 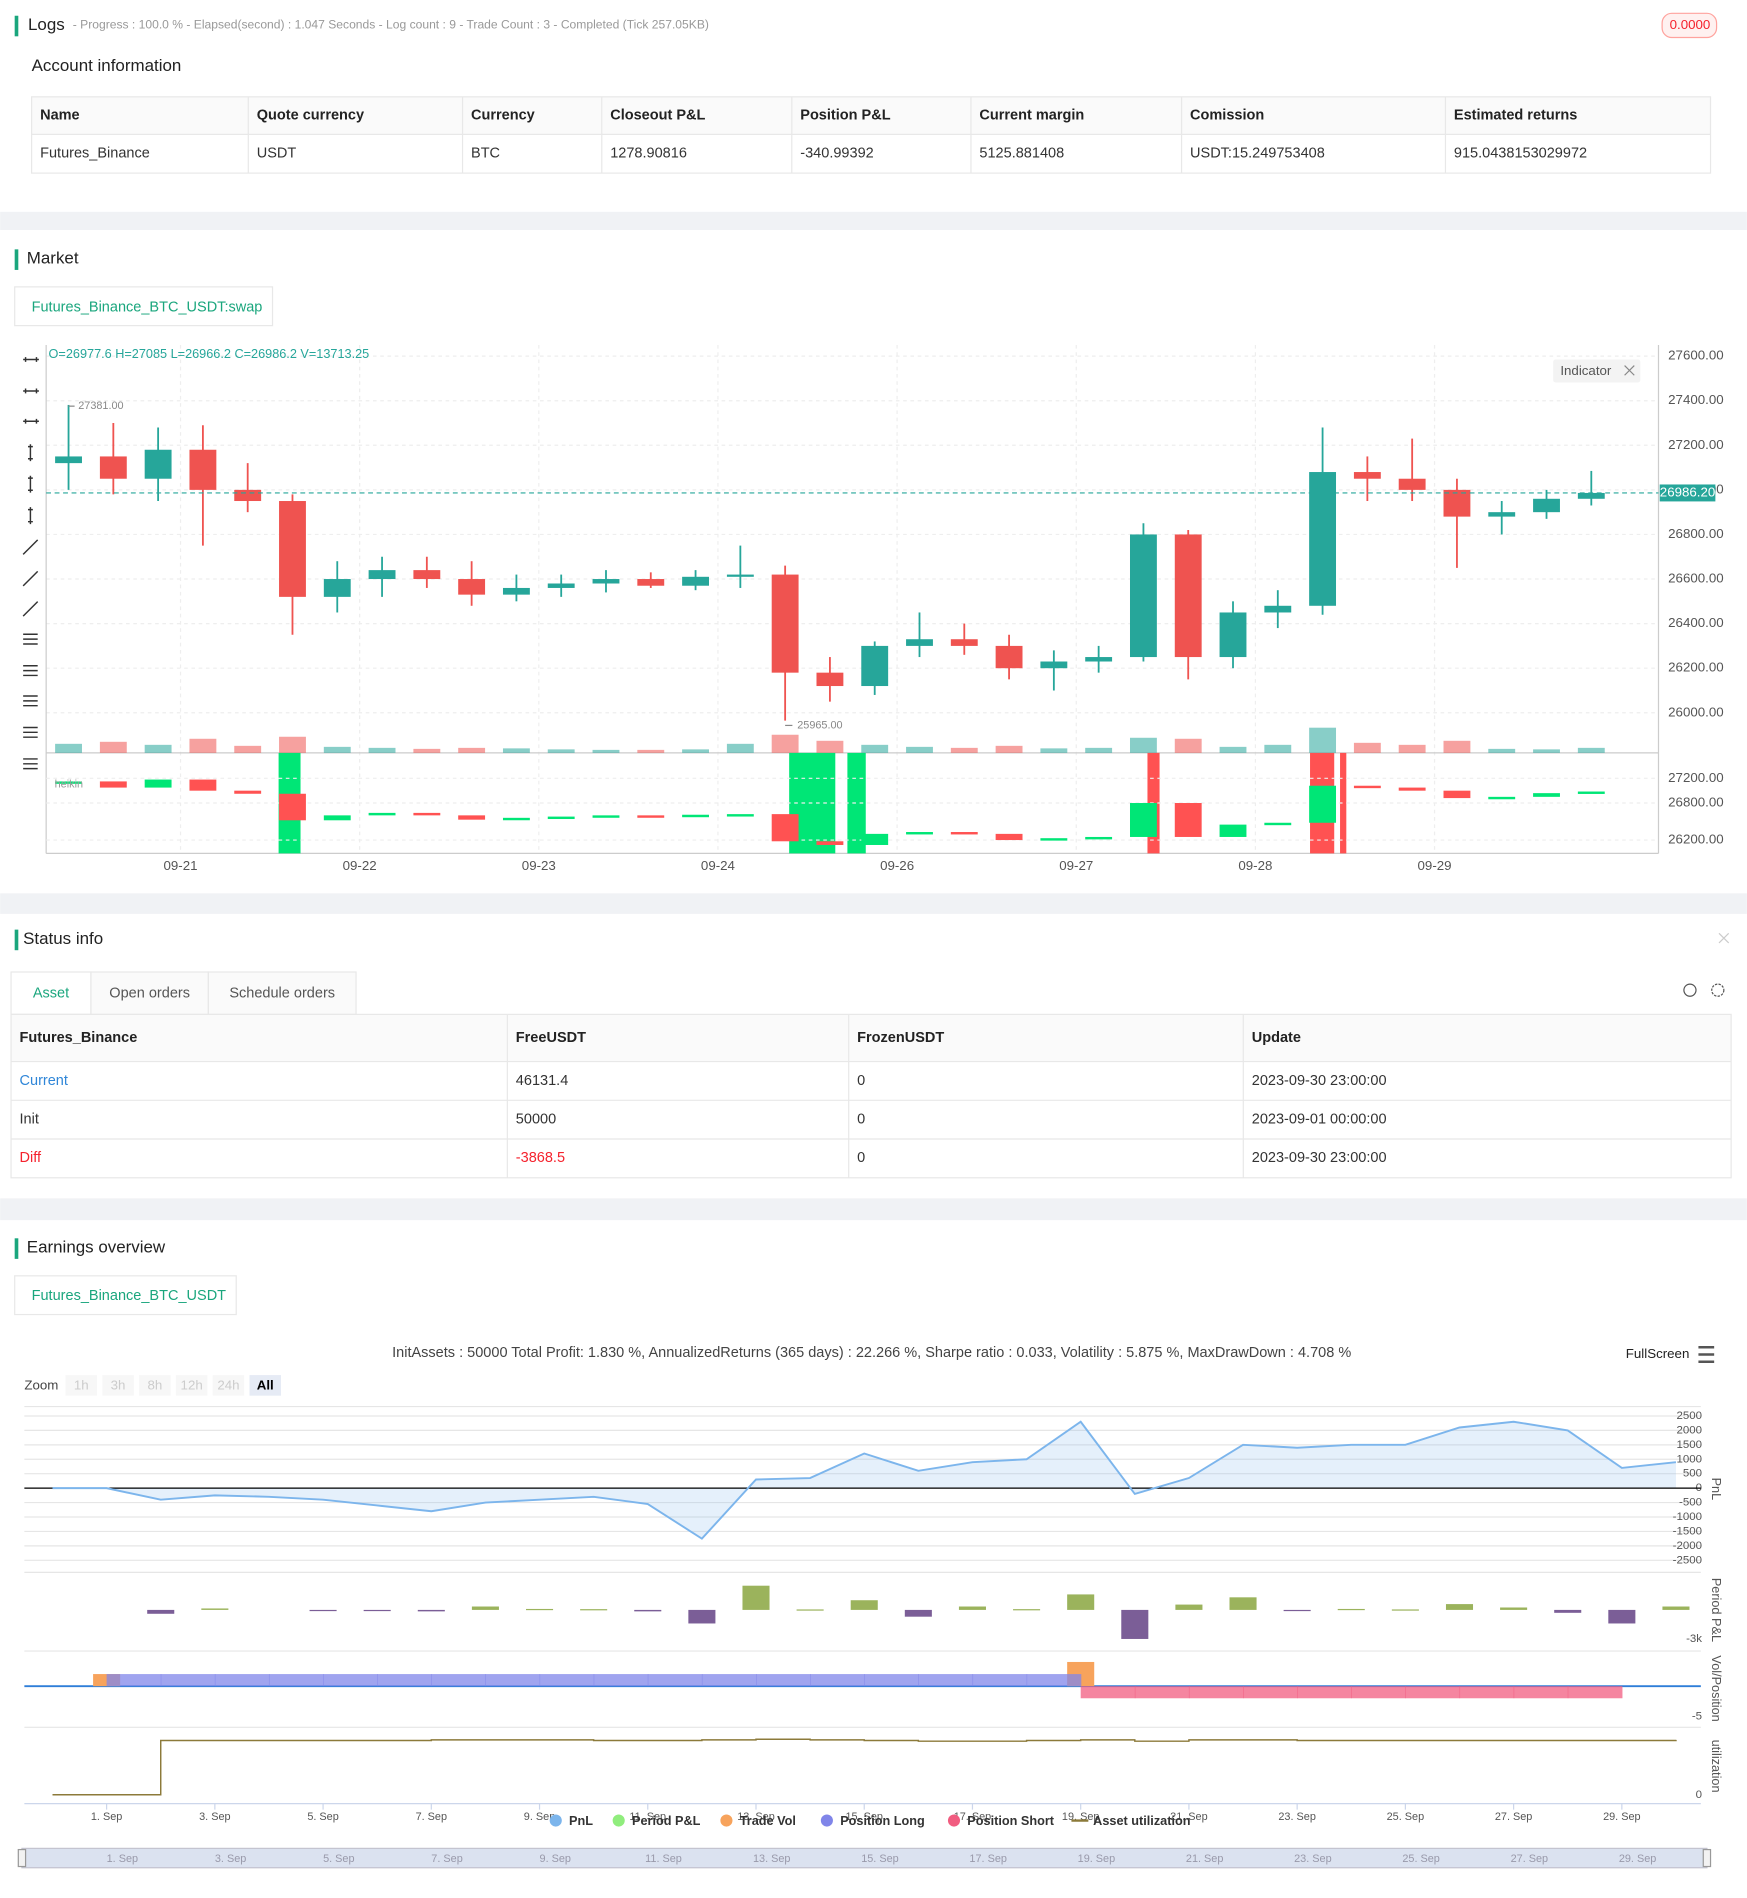 What do you see at coordinates (1597, 371) in the screenshot?
I see `indicator-button` at bounding box center [1597, 371].